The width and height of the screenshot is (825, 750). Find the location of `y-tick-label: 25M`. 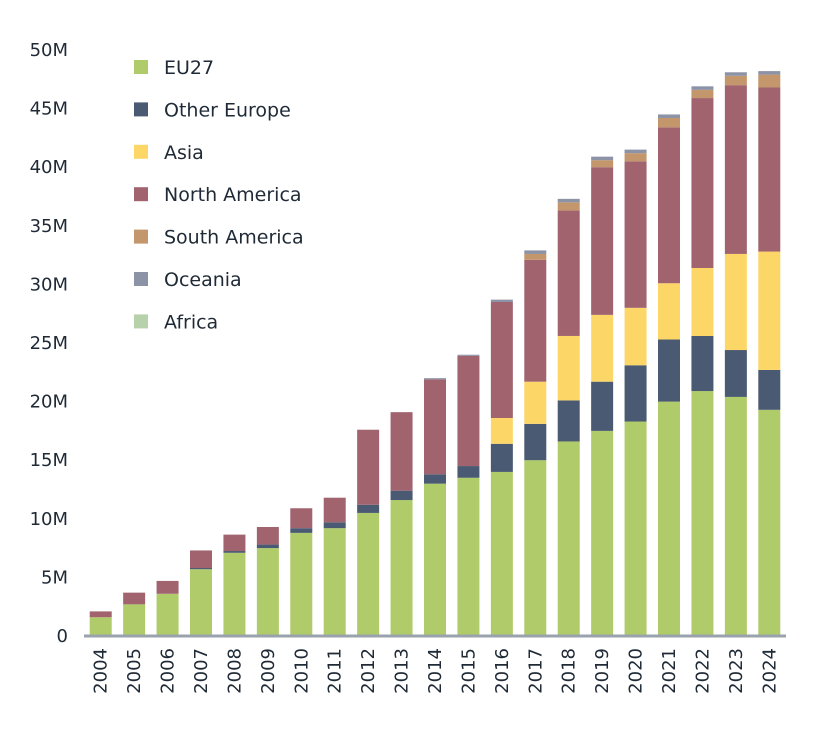

y-tick-label: 25M is located at coordinates (49, 343).